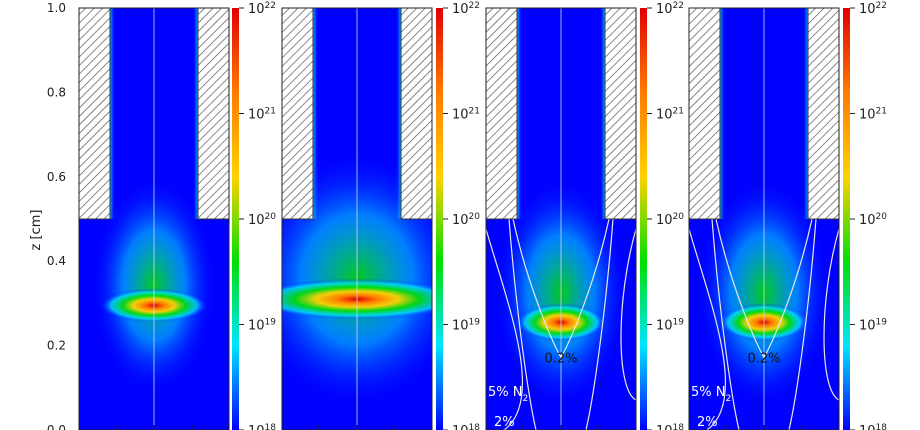 The height and width of the screenshot is (430, 920). I want to click on y-tick-label: 0.6, so click(56, 177).